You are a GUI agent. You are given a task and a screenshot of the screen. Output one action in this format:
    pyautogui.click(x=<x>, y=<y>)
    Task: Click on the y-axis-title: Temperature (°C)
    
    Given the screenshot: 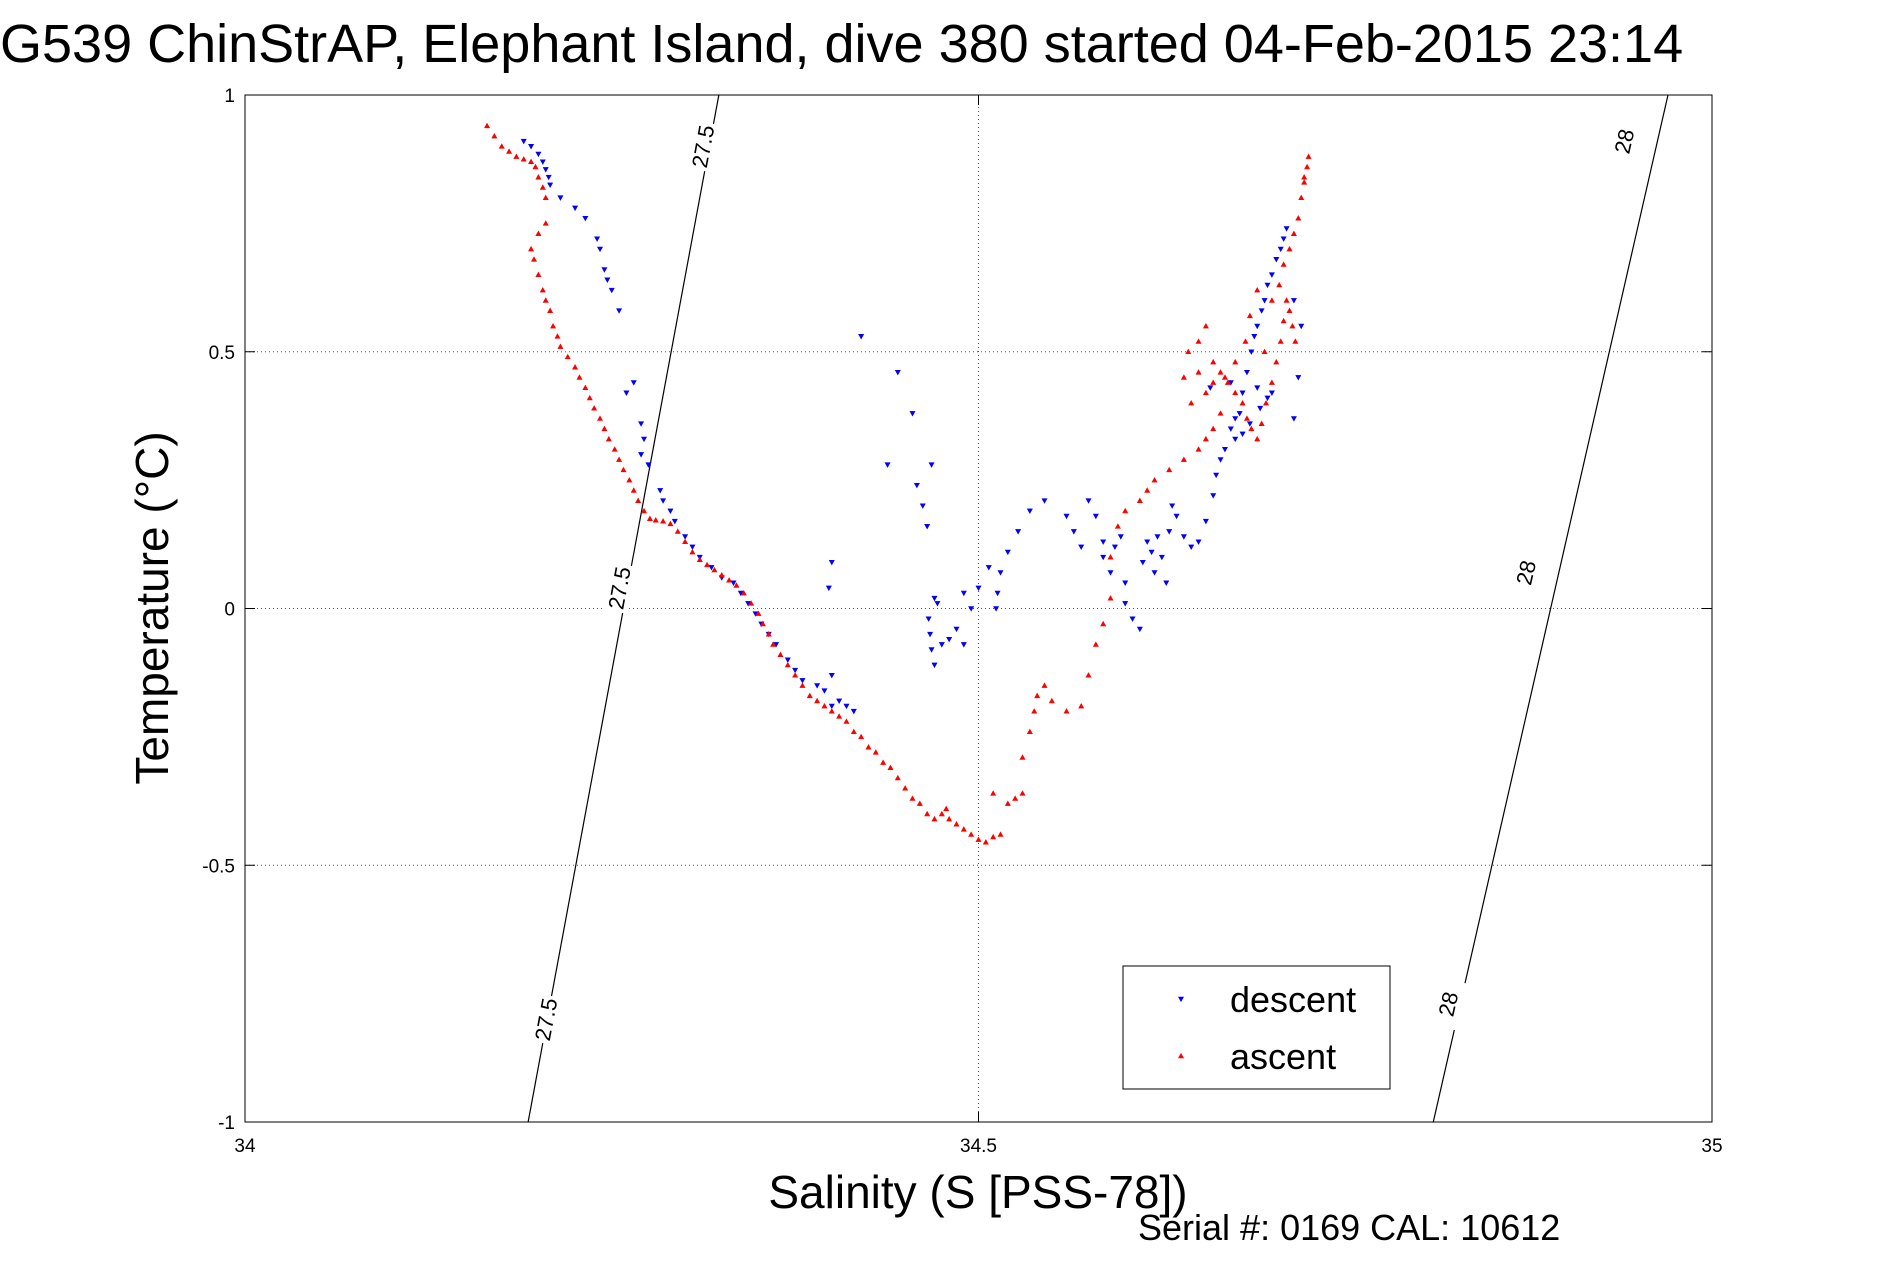 What is the action you would take?
    pyautogui.click(x=152, y=607)
    